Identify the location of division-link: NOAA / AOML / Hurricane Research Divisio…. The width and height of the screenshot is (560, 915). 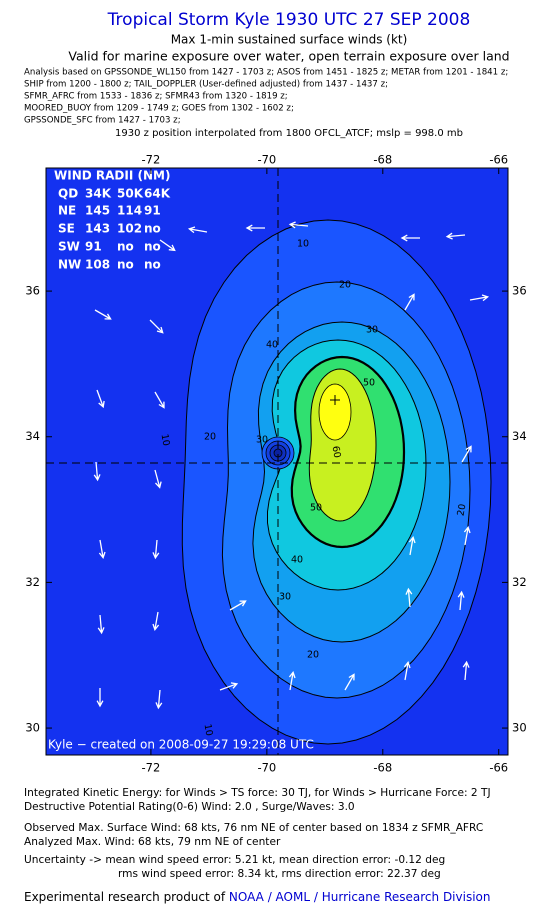
(360, 897).